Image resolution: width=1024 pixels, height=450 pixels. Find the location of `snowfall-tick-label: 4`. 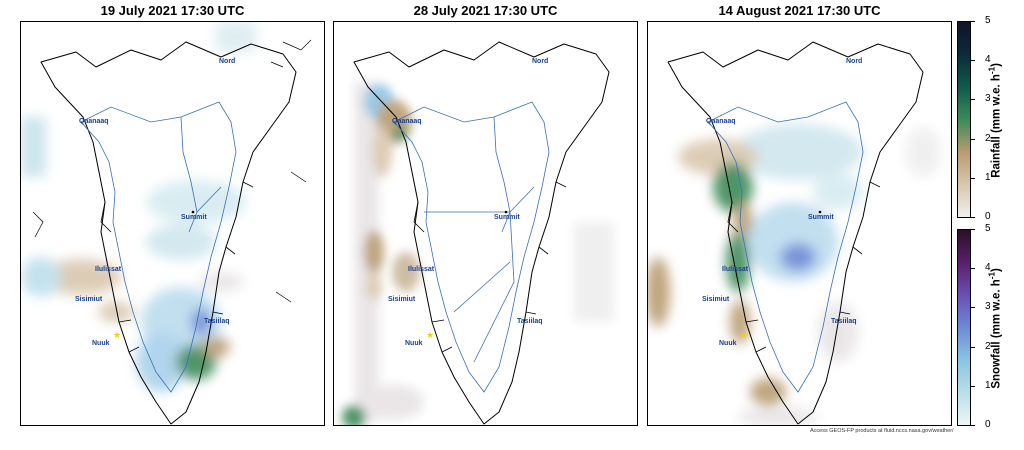

snowfall-tick-label: 4 is located at coordinates (988, 268).